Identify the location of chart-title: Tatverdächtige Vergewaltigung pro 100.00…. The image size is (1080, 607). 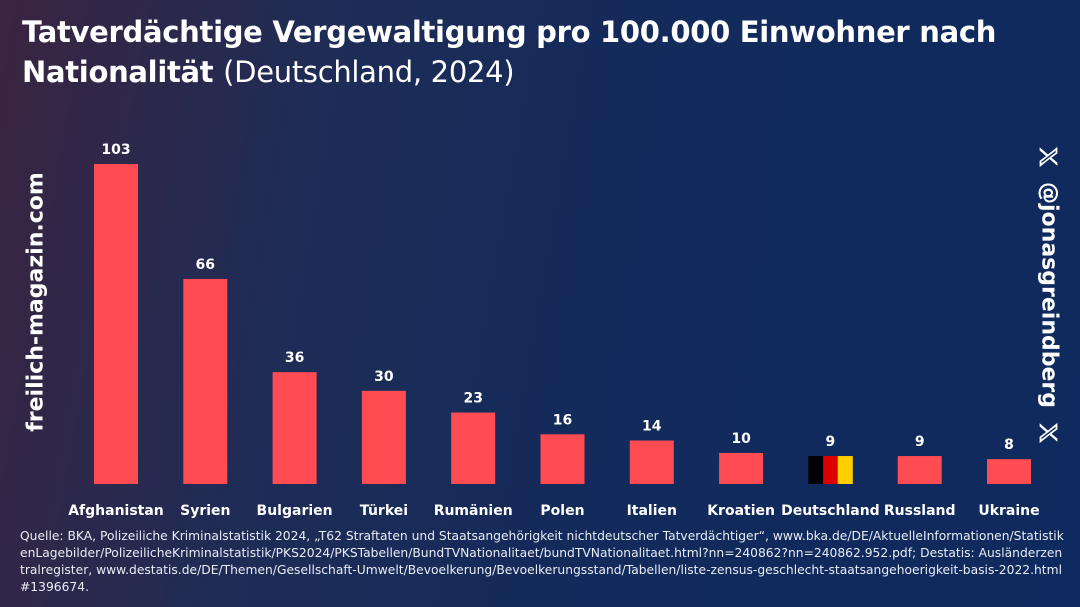
(532, 52).